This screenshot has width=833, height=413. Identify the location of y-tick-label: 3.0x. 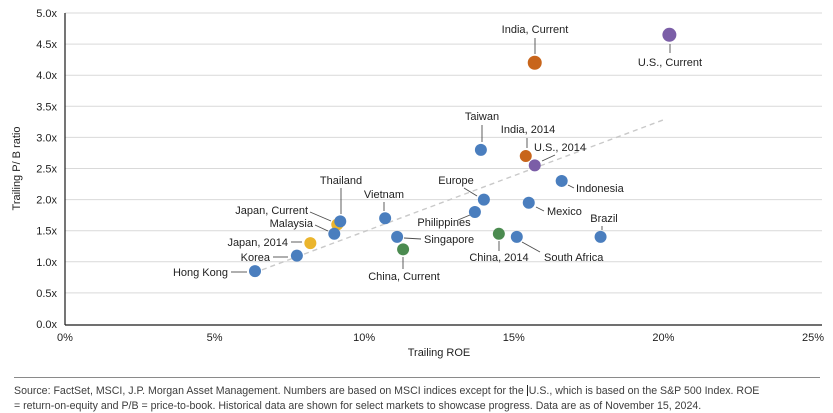
(46, 138).